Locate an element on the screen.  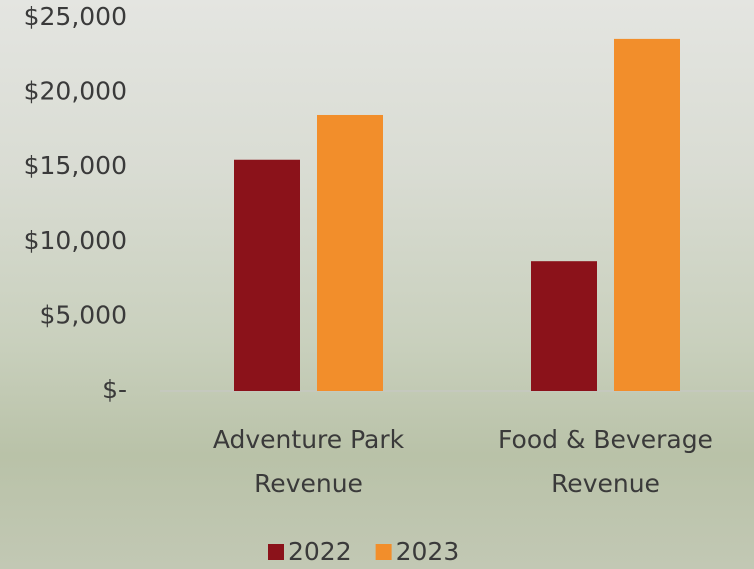
x-tick-label: Adventure Park Revenue is located at coordinates (308, 461).